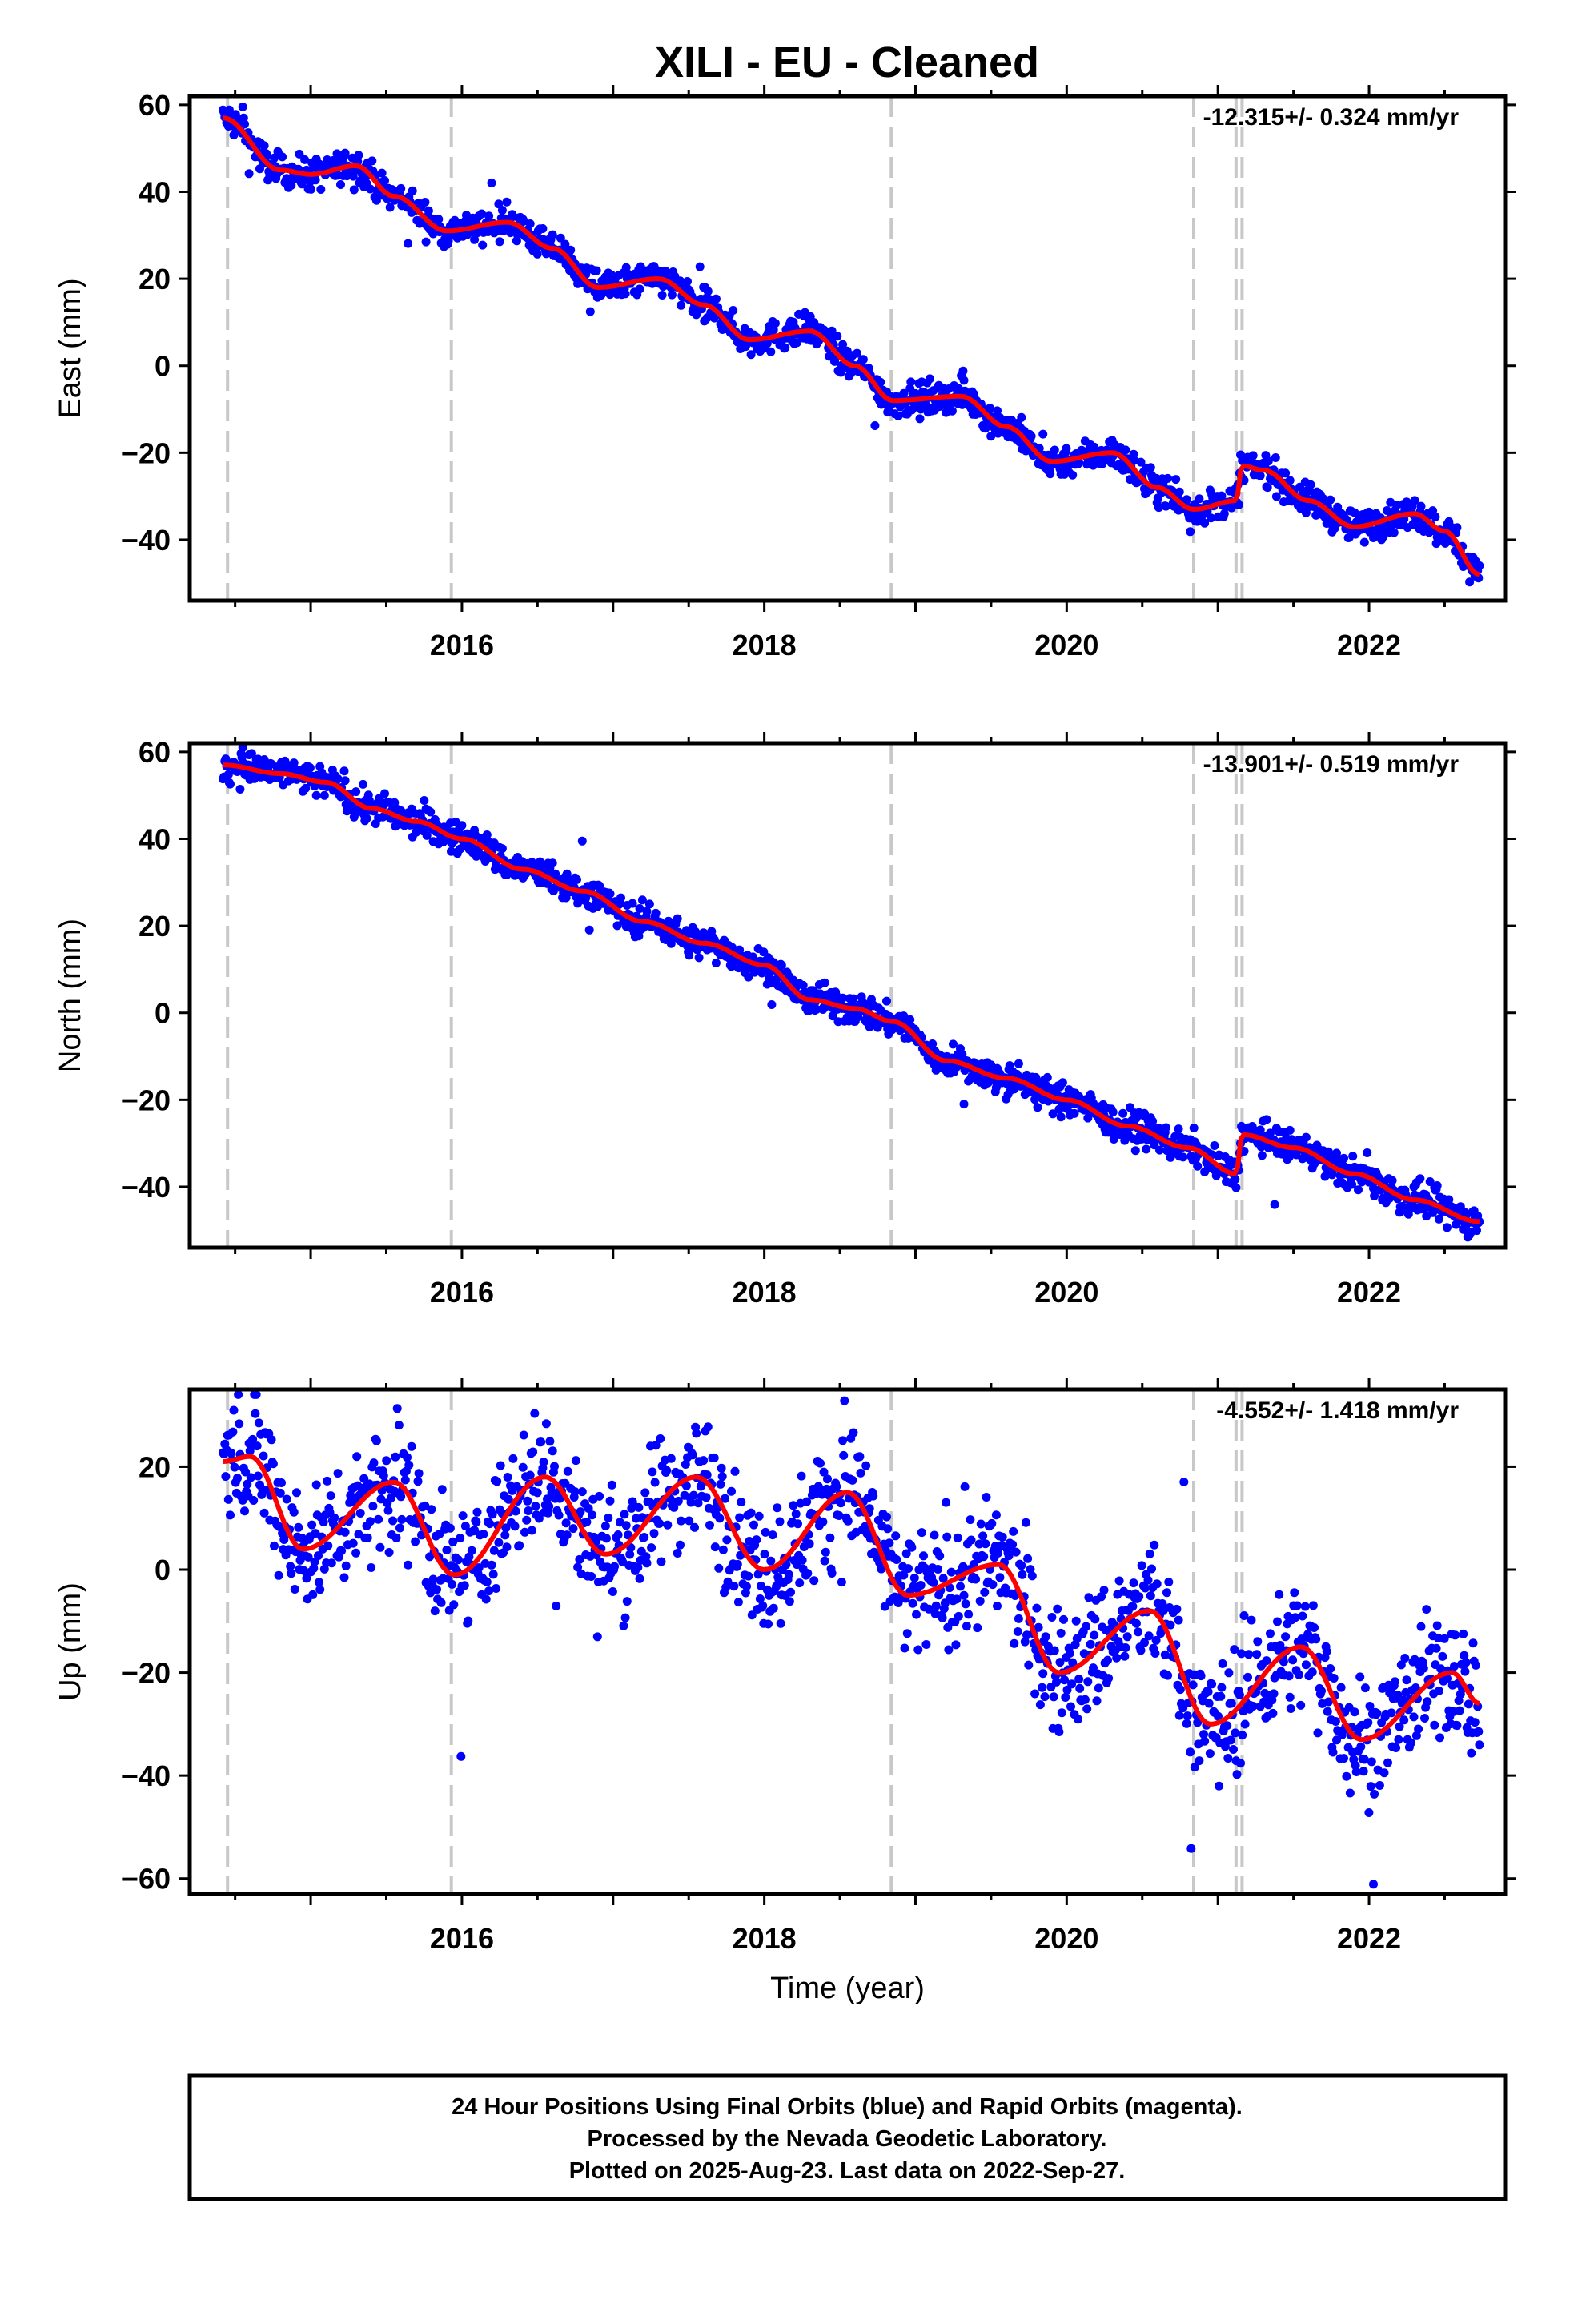 Image resolution: width=1582 pixels, height=2324 pixels. What do you see at coordinates (70, 348) in the screenshot?
I see `y-axis-label: East (mm)` at bounding box center [70, 348].